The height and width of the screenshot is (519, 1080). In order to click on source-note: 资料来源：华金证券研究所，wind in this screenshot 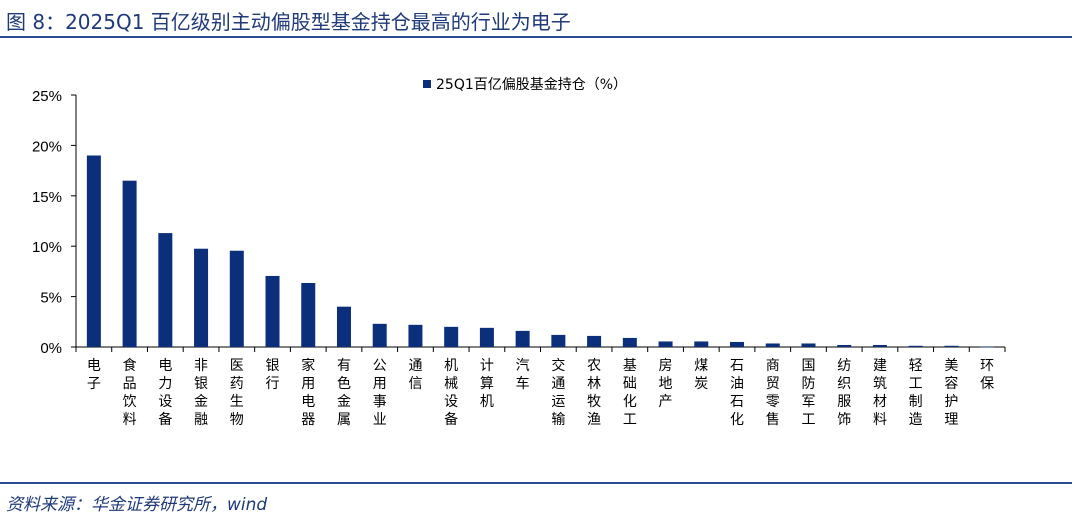, I will do `click(137, 505)`.